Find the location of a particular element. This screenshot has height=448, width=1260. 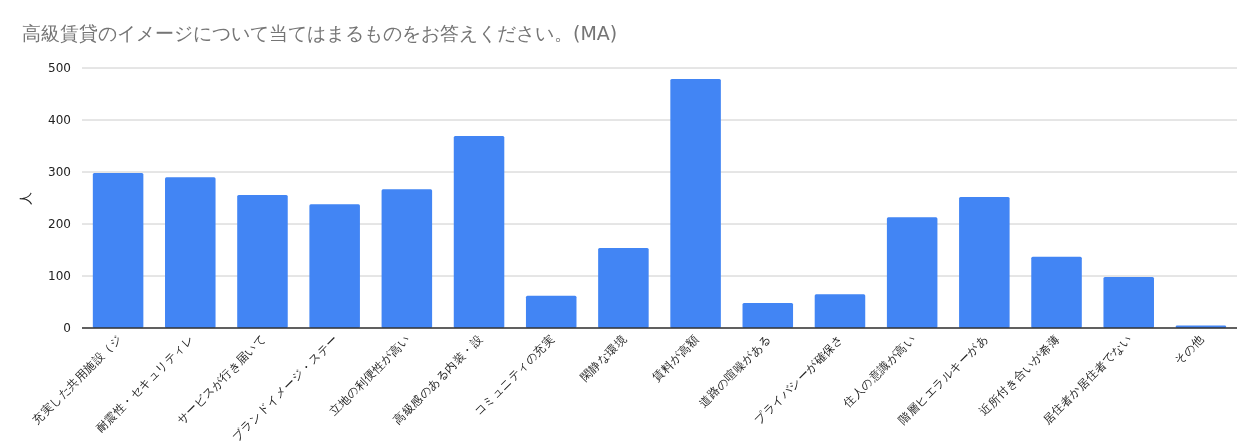

x-tick-label: 賃料が高額 is located at coordinates (675, 358).